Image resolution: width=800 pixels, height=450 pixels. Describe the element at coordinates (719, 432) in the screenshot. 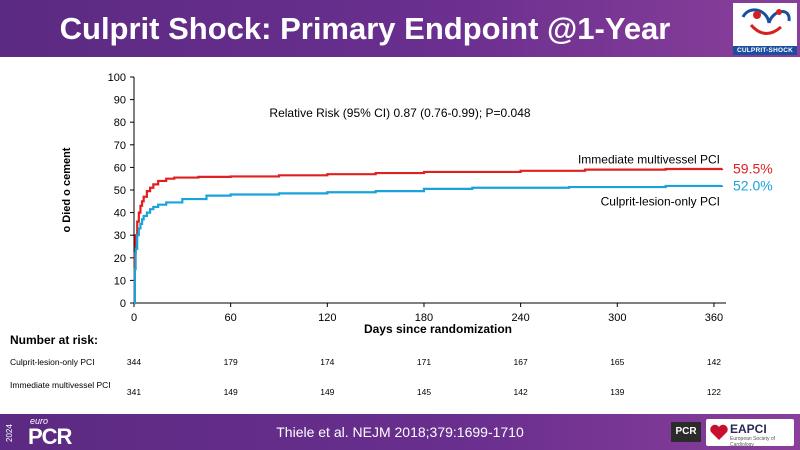

I see `eapci-heart-icon` at that location.